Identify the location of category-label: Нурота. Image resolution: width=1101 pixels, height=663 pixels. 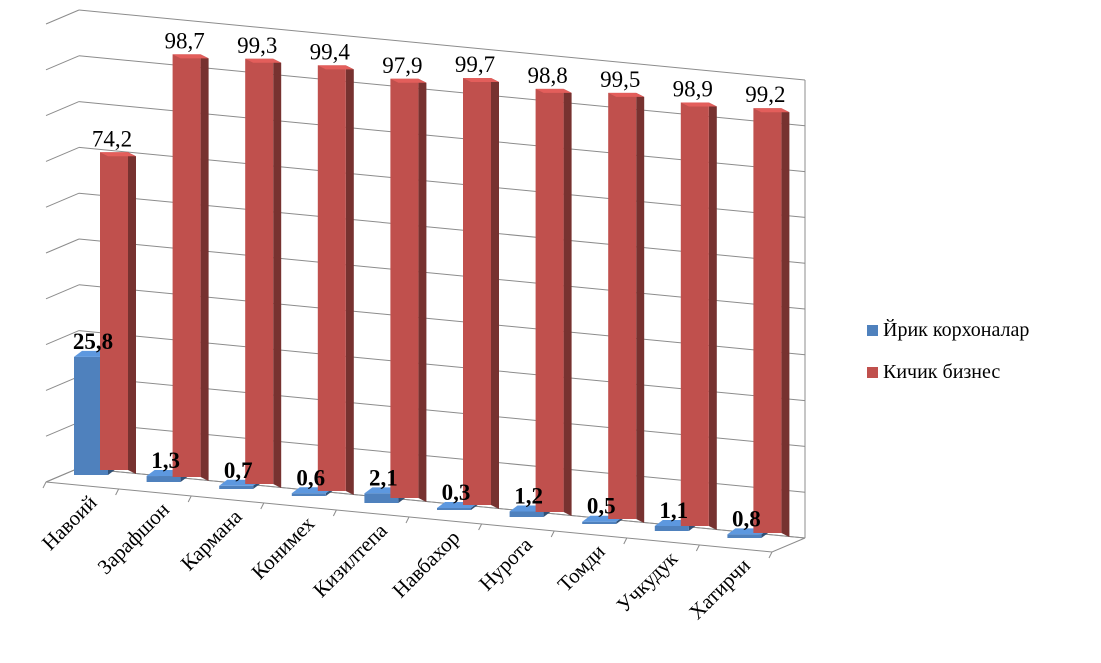
(506, 564).